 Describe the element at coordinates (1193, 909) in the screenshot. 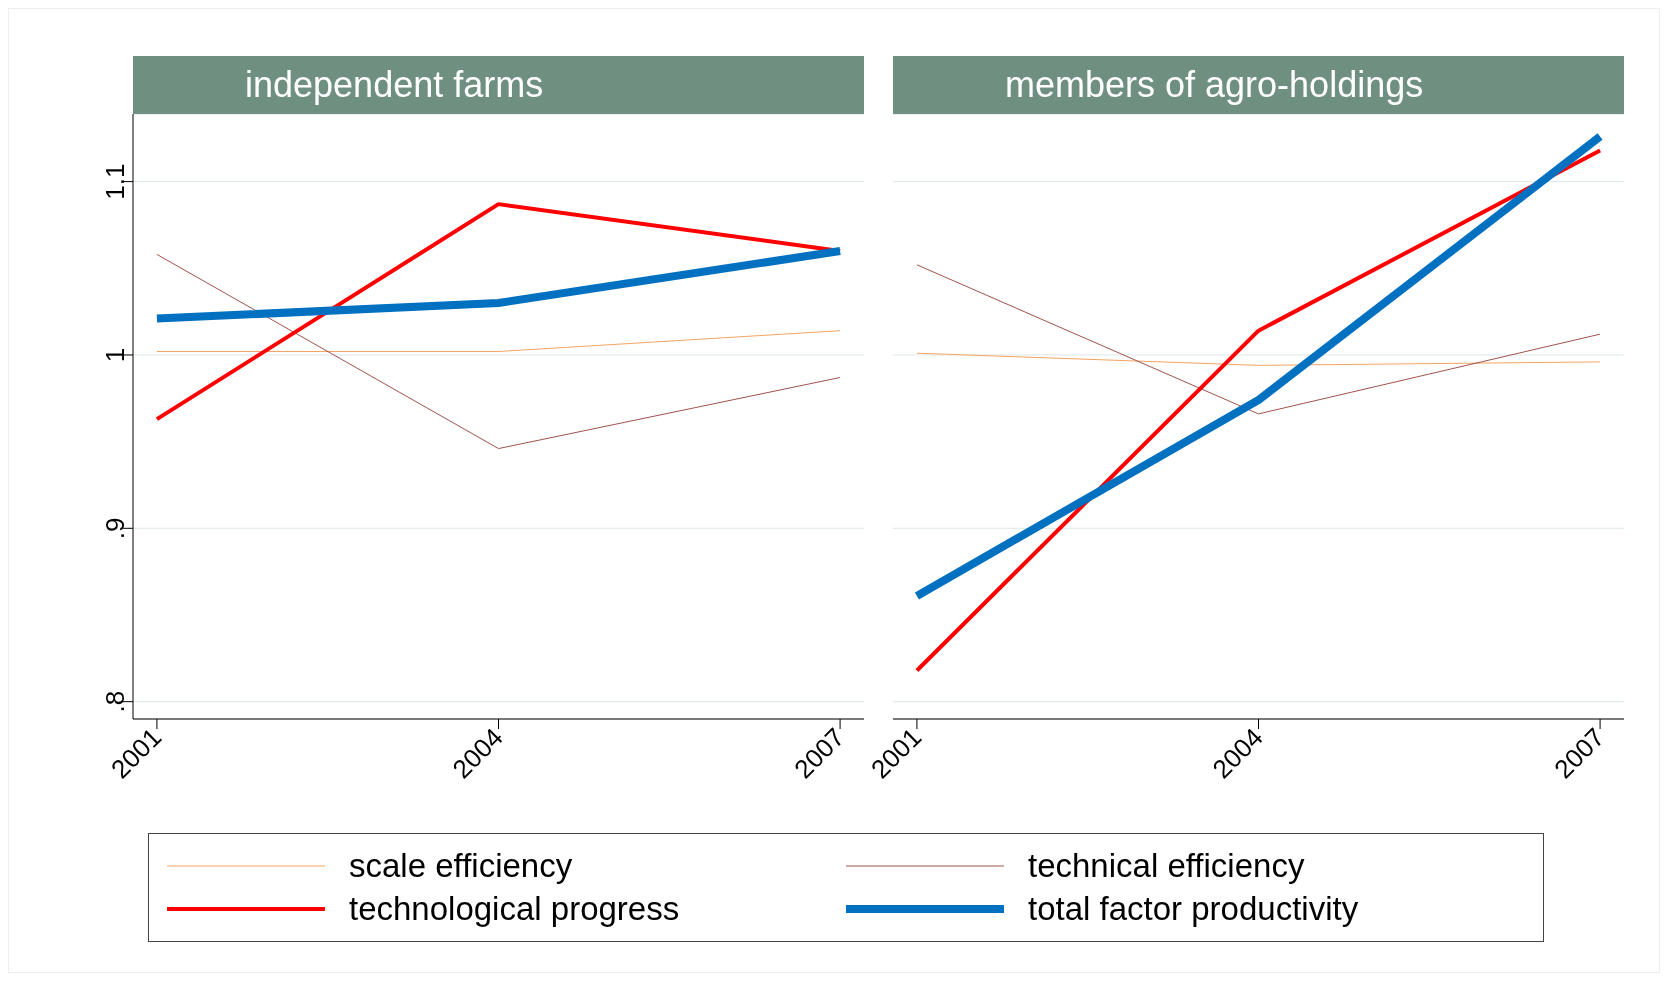

I see `legend-label: total factor productivity` at that location.